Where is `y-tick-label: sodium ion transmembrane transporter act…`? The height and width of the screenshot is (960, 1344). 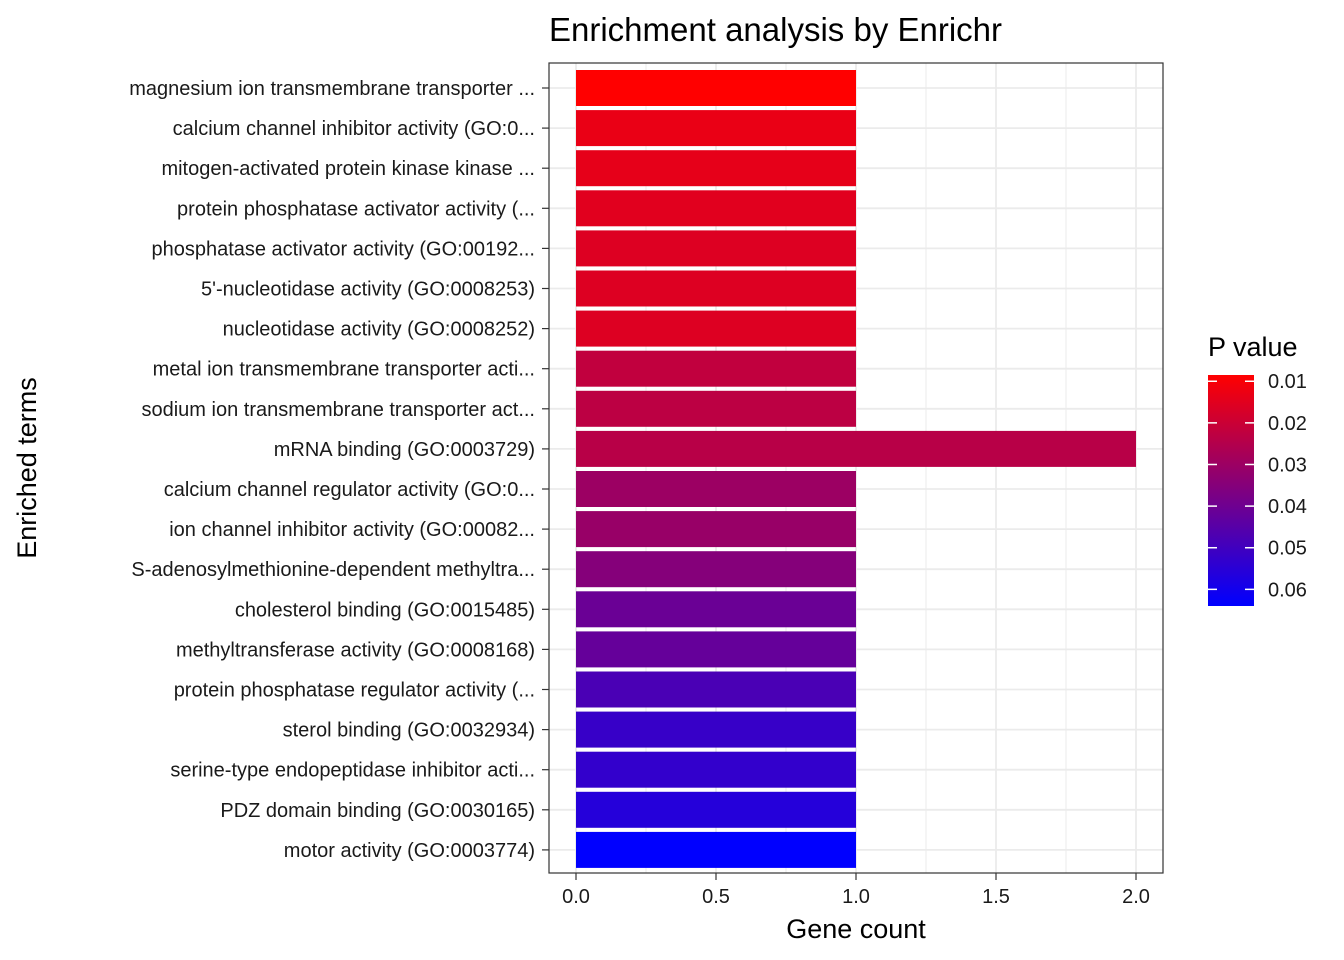
y-tick-label: sodium ion transmembrane transporter act… is located at coordinates (338, 410).